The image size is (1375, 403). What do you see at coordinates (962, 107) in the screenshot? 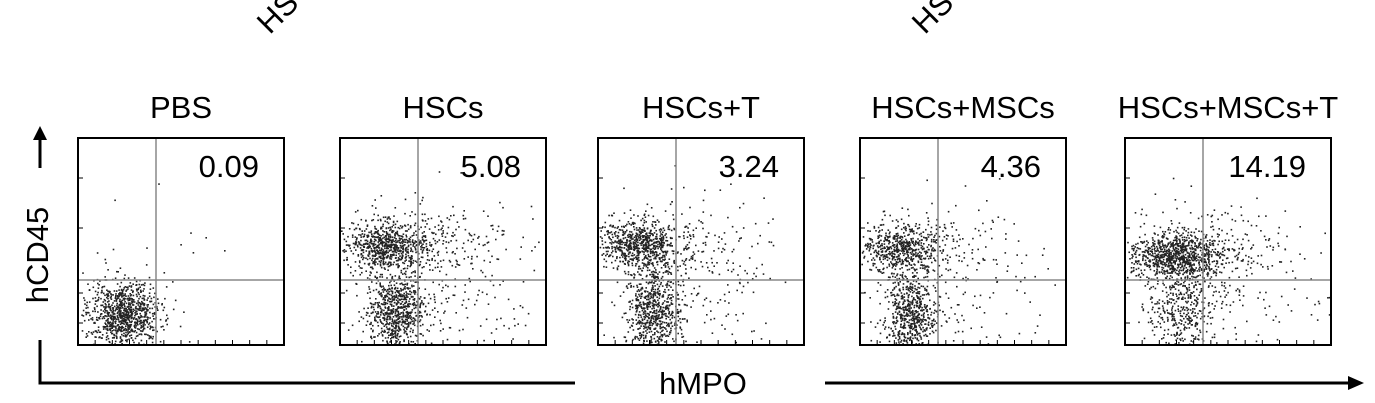
I see `panel-title: HSCs+MSCs` at bounding box center [962, 107].